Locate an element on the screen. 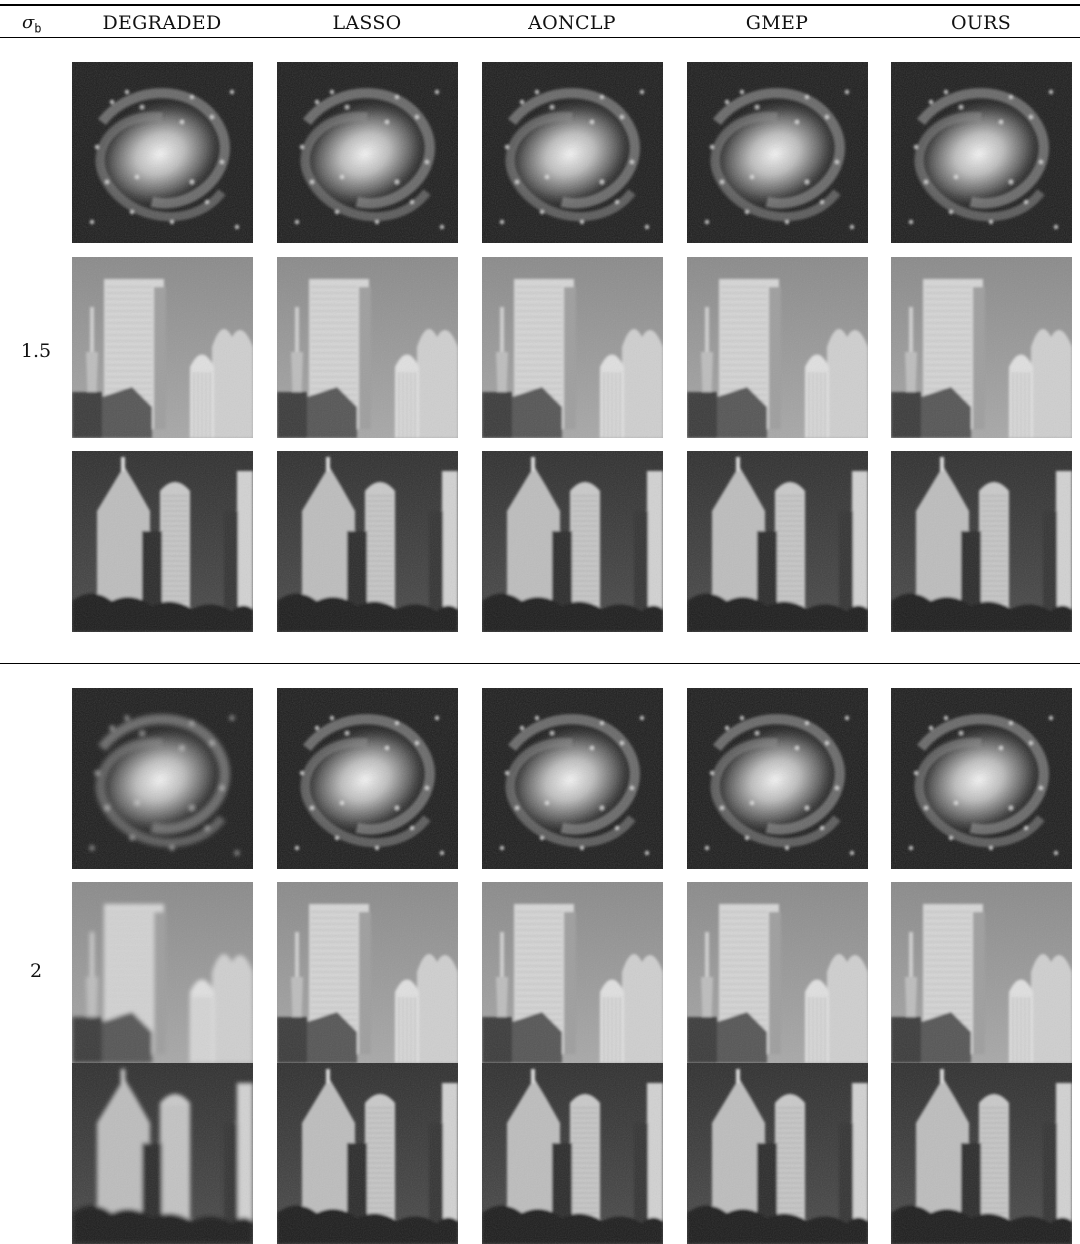 The width and height of the screenshot is (1080, 1244). col-header-gmep: GMEP is located at coordinates (777, 23).